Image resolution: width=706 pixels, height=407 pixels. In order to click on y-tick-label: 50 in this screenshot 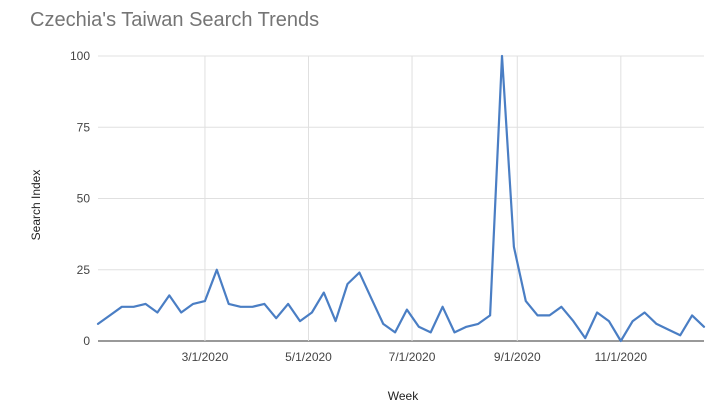, I will do `click(84, 199)`.